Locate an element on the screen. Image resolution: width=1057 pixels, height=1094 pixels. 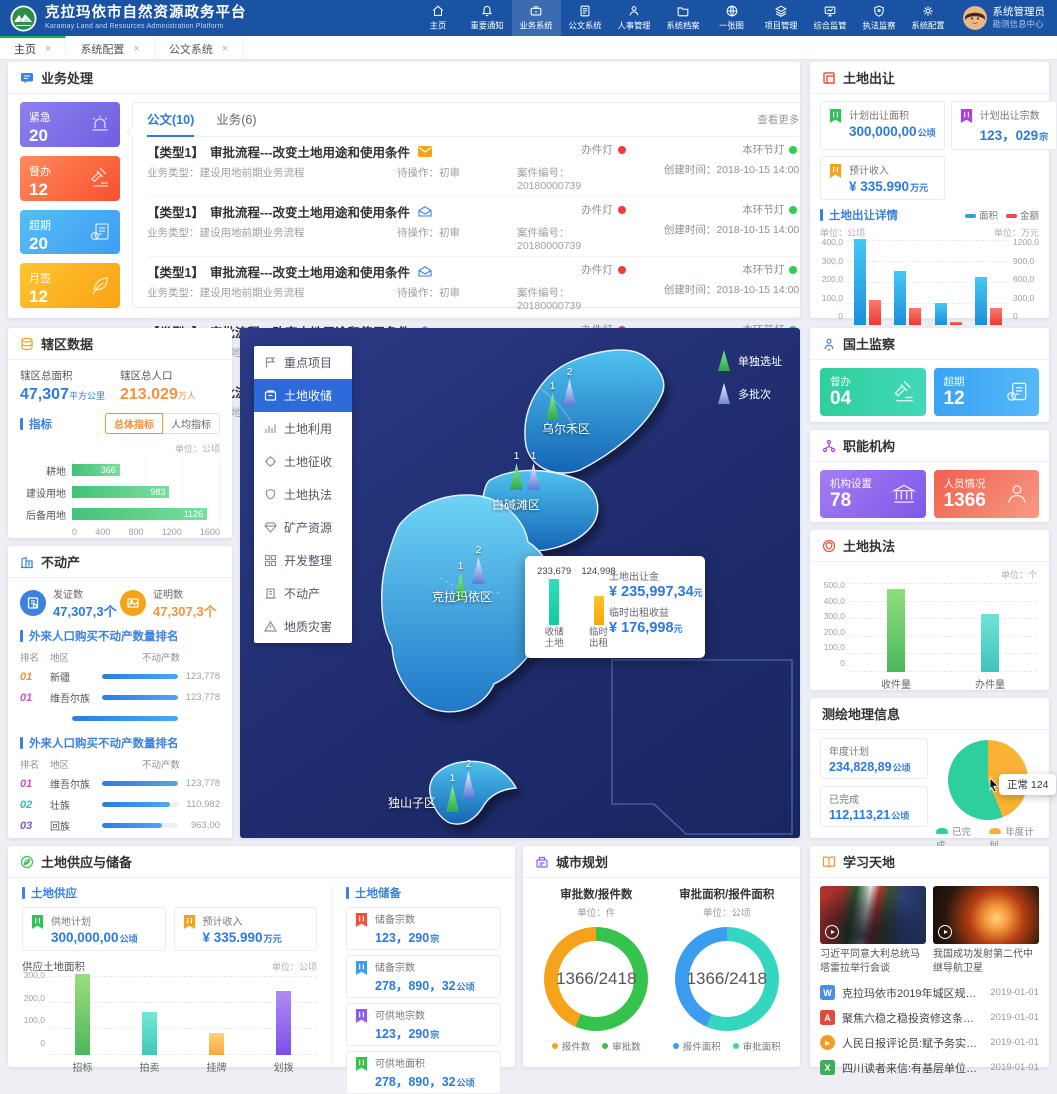
nav-business-system: 业务系统 is located at coordinates (536, 18).